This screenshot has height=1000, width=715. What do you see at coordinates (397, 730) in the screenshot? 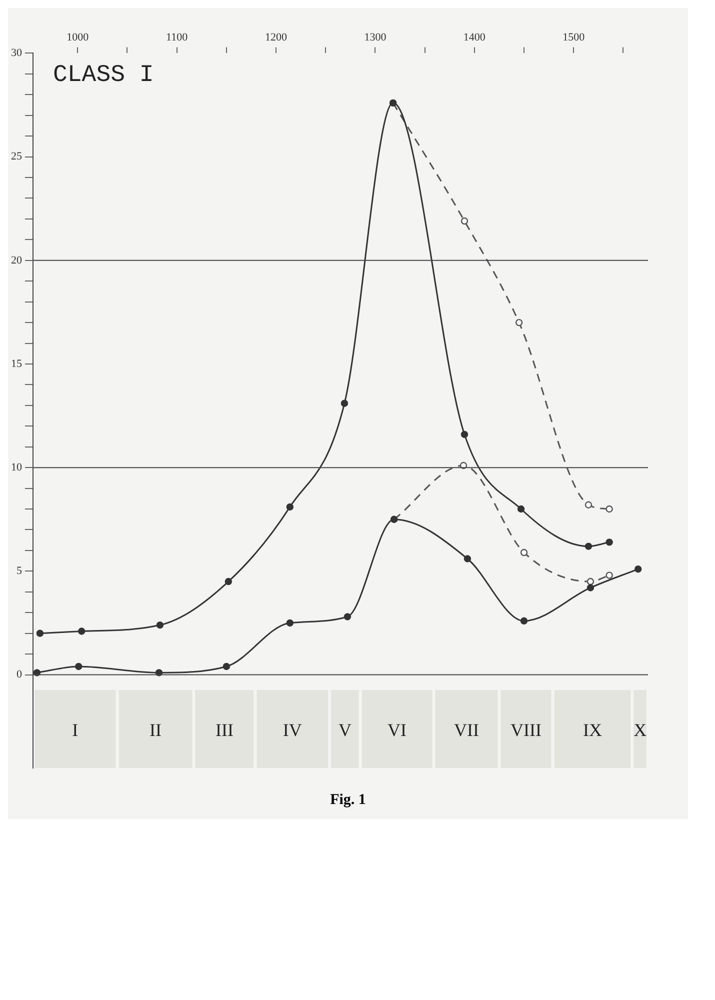
I see `band-label: VI` at bounding box center [397, 730].